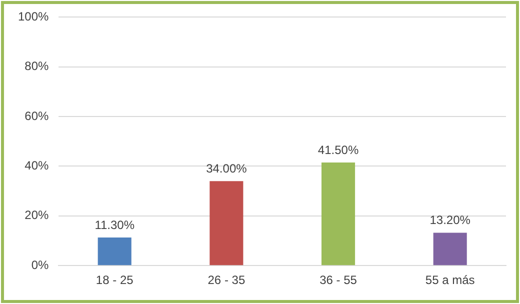 This screenshot has height=304, width=520. I want to click on y-tick-label: 40%, so click(37, 165).